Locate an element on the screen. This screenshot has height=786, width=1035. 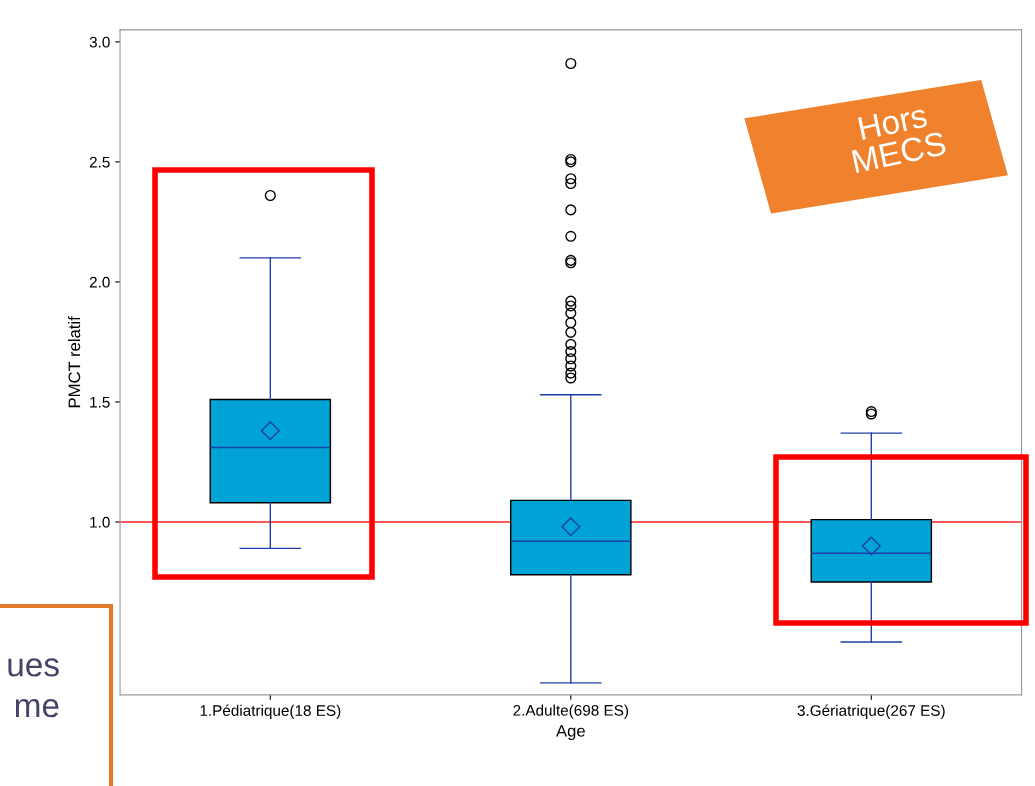
y-tick-label: 2.5 is located at coordinates (99, 162).